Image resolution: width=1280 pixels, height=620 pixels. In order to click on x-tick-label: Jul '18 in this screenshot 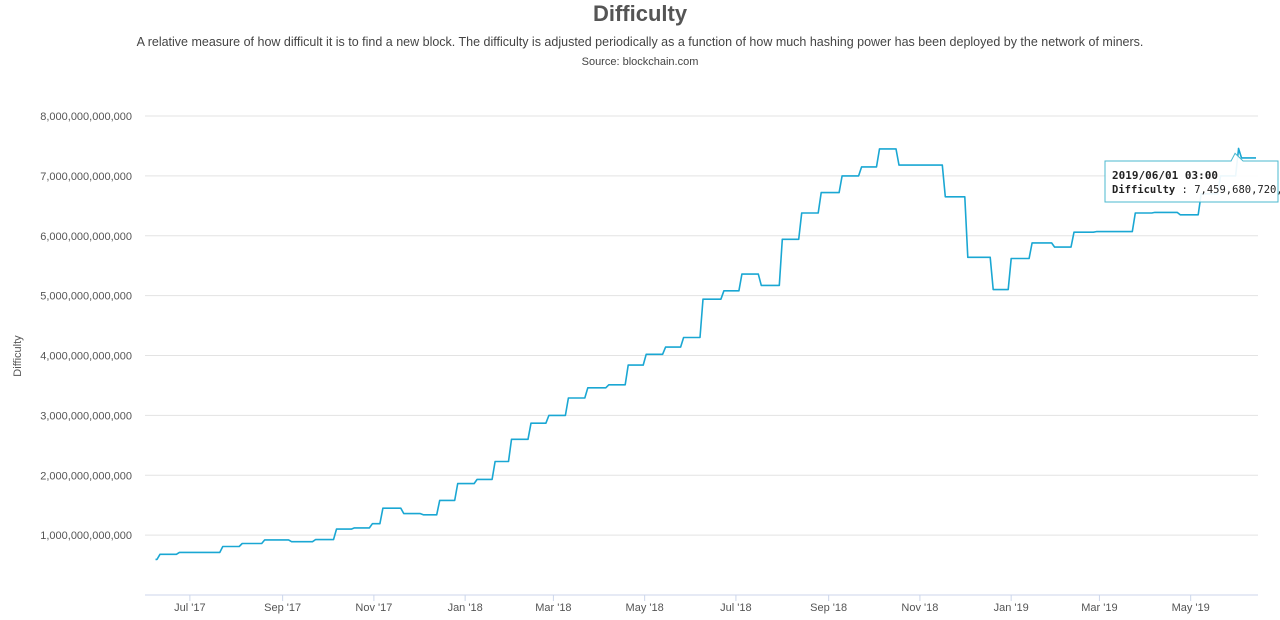, I will do `click(735, 608)`.